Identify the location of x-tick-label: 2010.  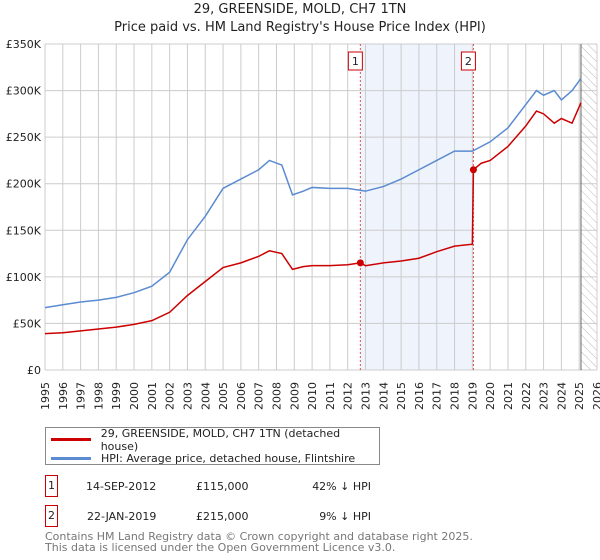
(312, 396).